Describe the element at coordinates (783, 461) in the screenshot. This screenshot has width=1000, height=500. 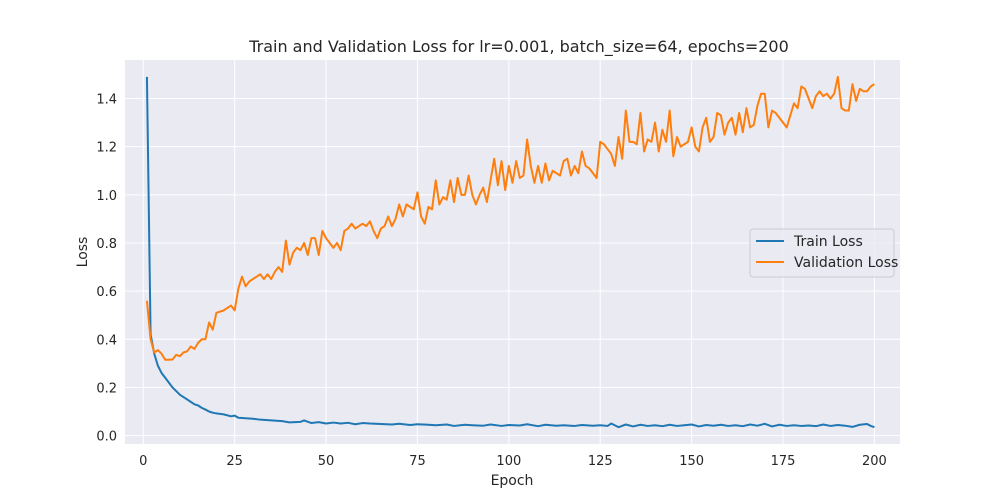
I see `x-tick-label: 175` at that location.